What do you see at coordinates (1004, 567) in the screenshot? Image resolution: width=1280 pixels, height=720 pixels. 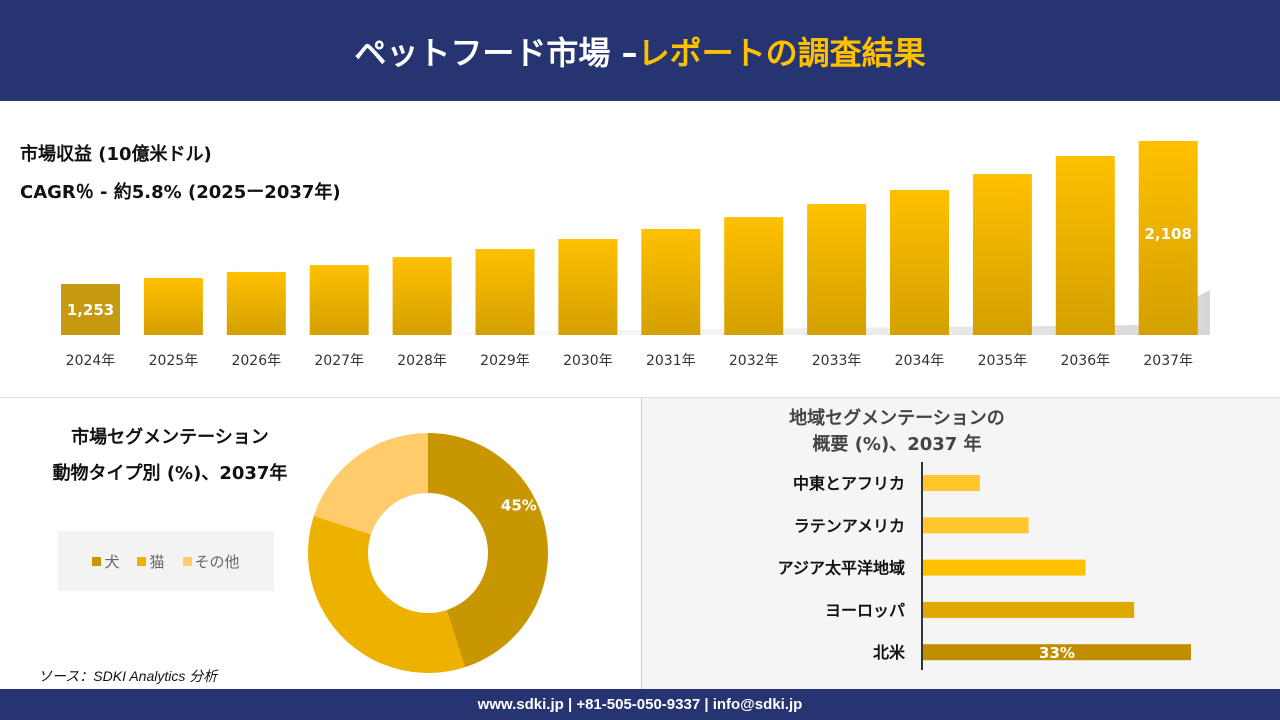 I see `region-bar-アジア太平洋地域` at bounding box center [1004, 567].